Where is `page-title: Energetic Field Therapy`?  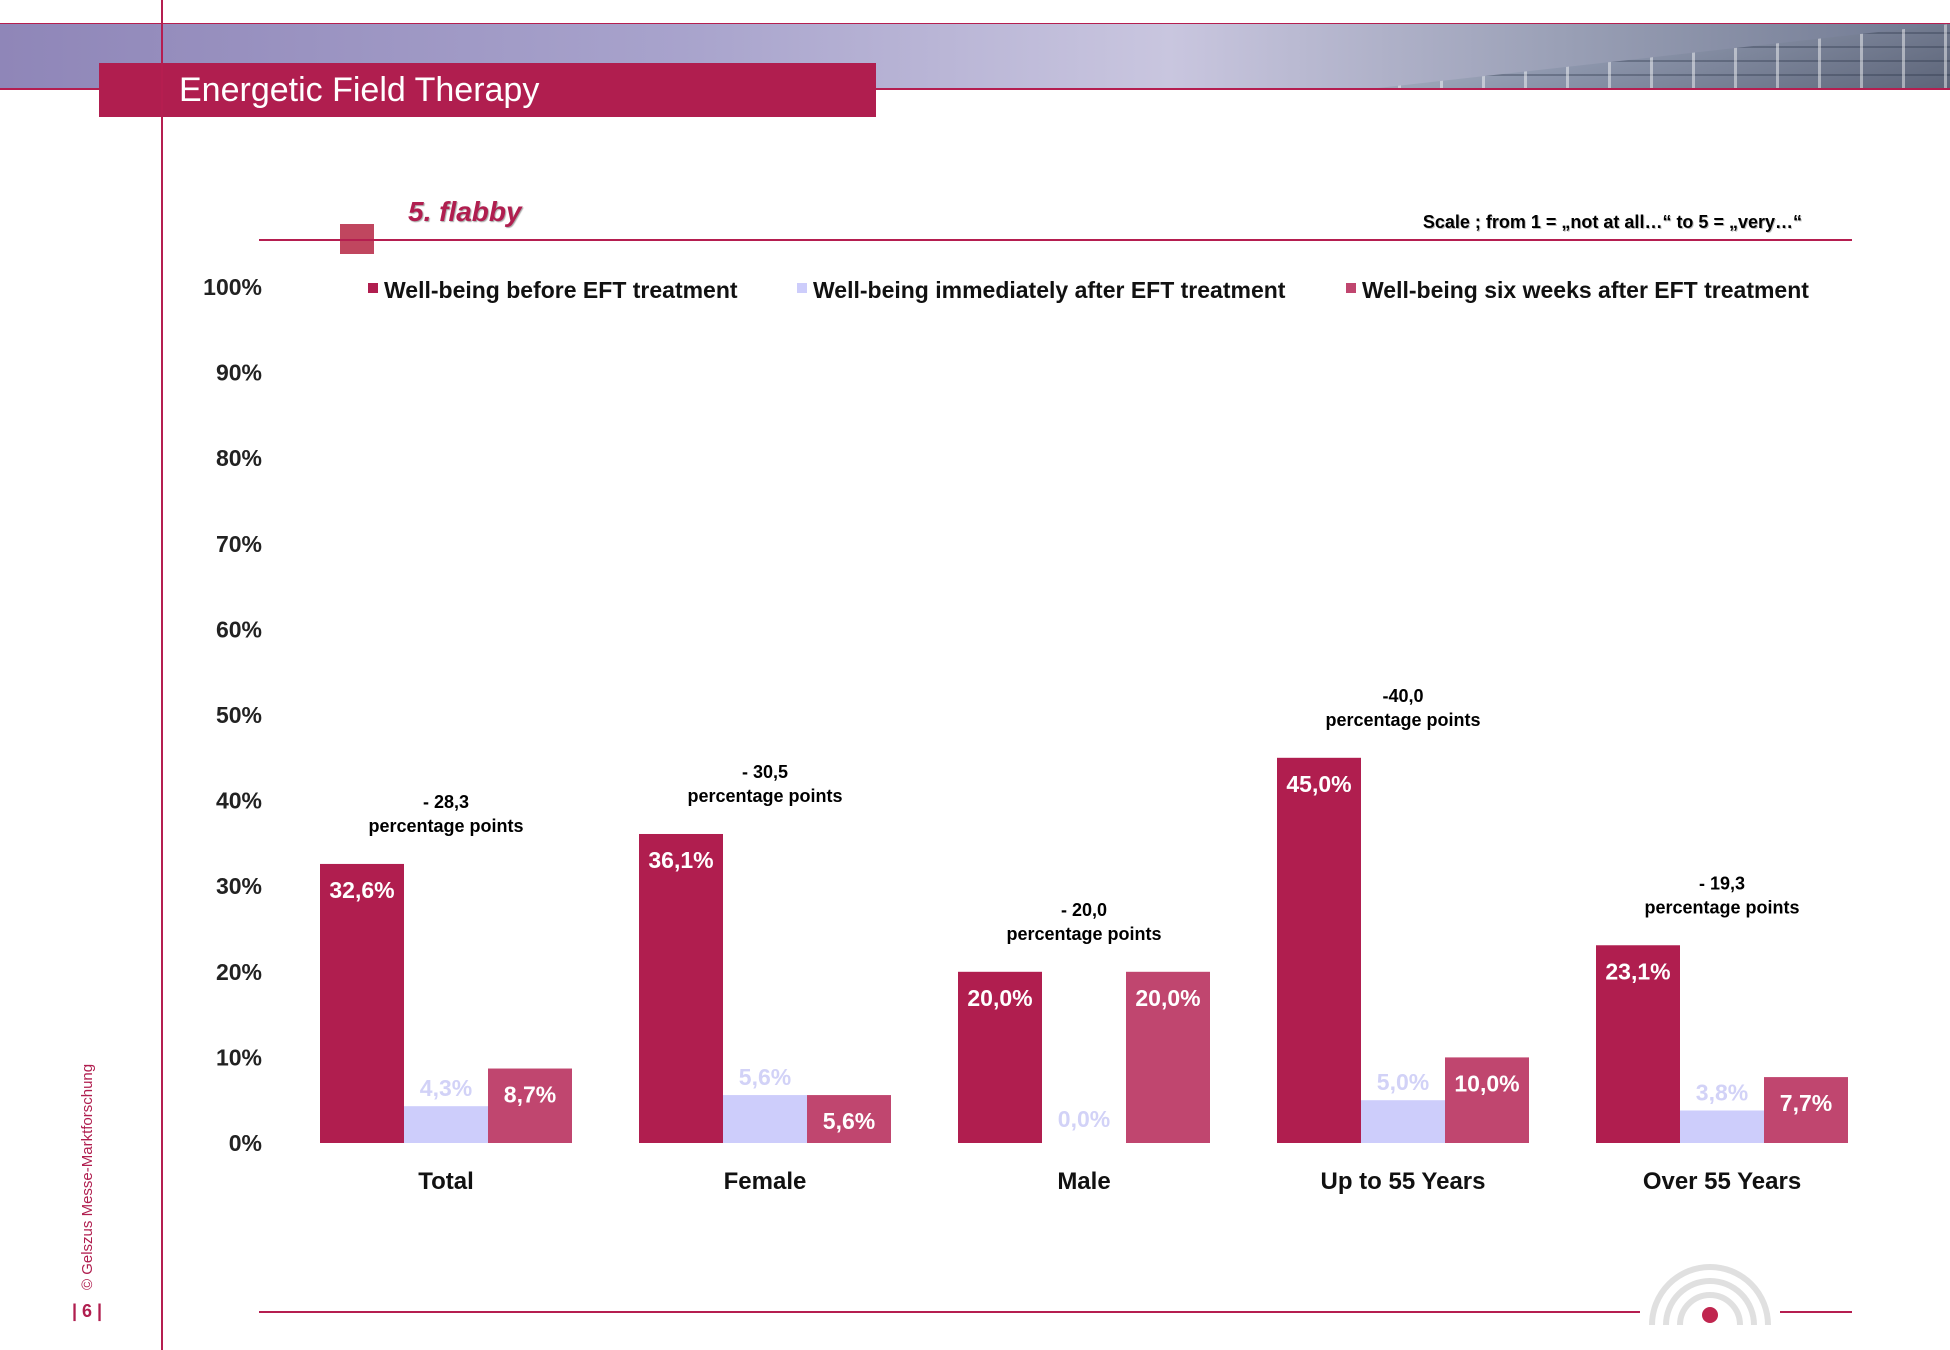 page-title: Energetic Field Therapy is located at coordinates (487, 90).